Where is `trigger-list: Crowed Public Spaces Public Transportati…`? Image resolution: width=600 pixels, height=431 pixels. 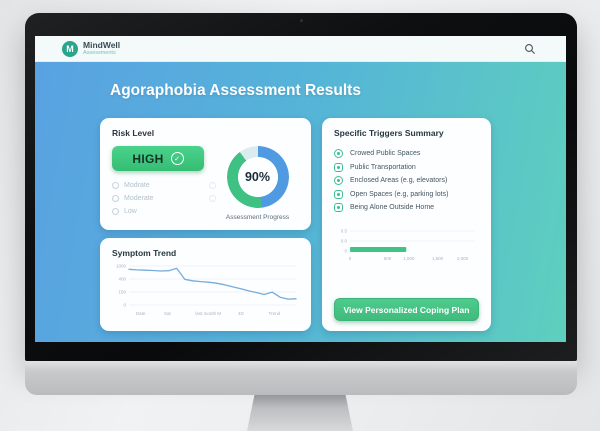 trigger-list: Crowed Public Spaces Public Transportati… is located at coordinates (406, 181).